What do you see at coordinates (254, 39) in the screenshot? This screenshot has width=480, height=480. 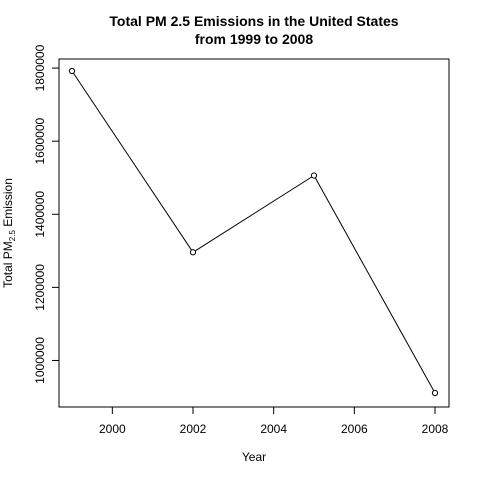 I see `chart-title-line-2: from 1999 to 2008` at bounding box center [254, 39].